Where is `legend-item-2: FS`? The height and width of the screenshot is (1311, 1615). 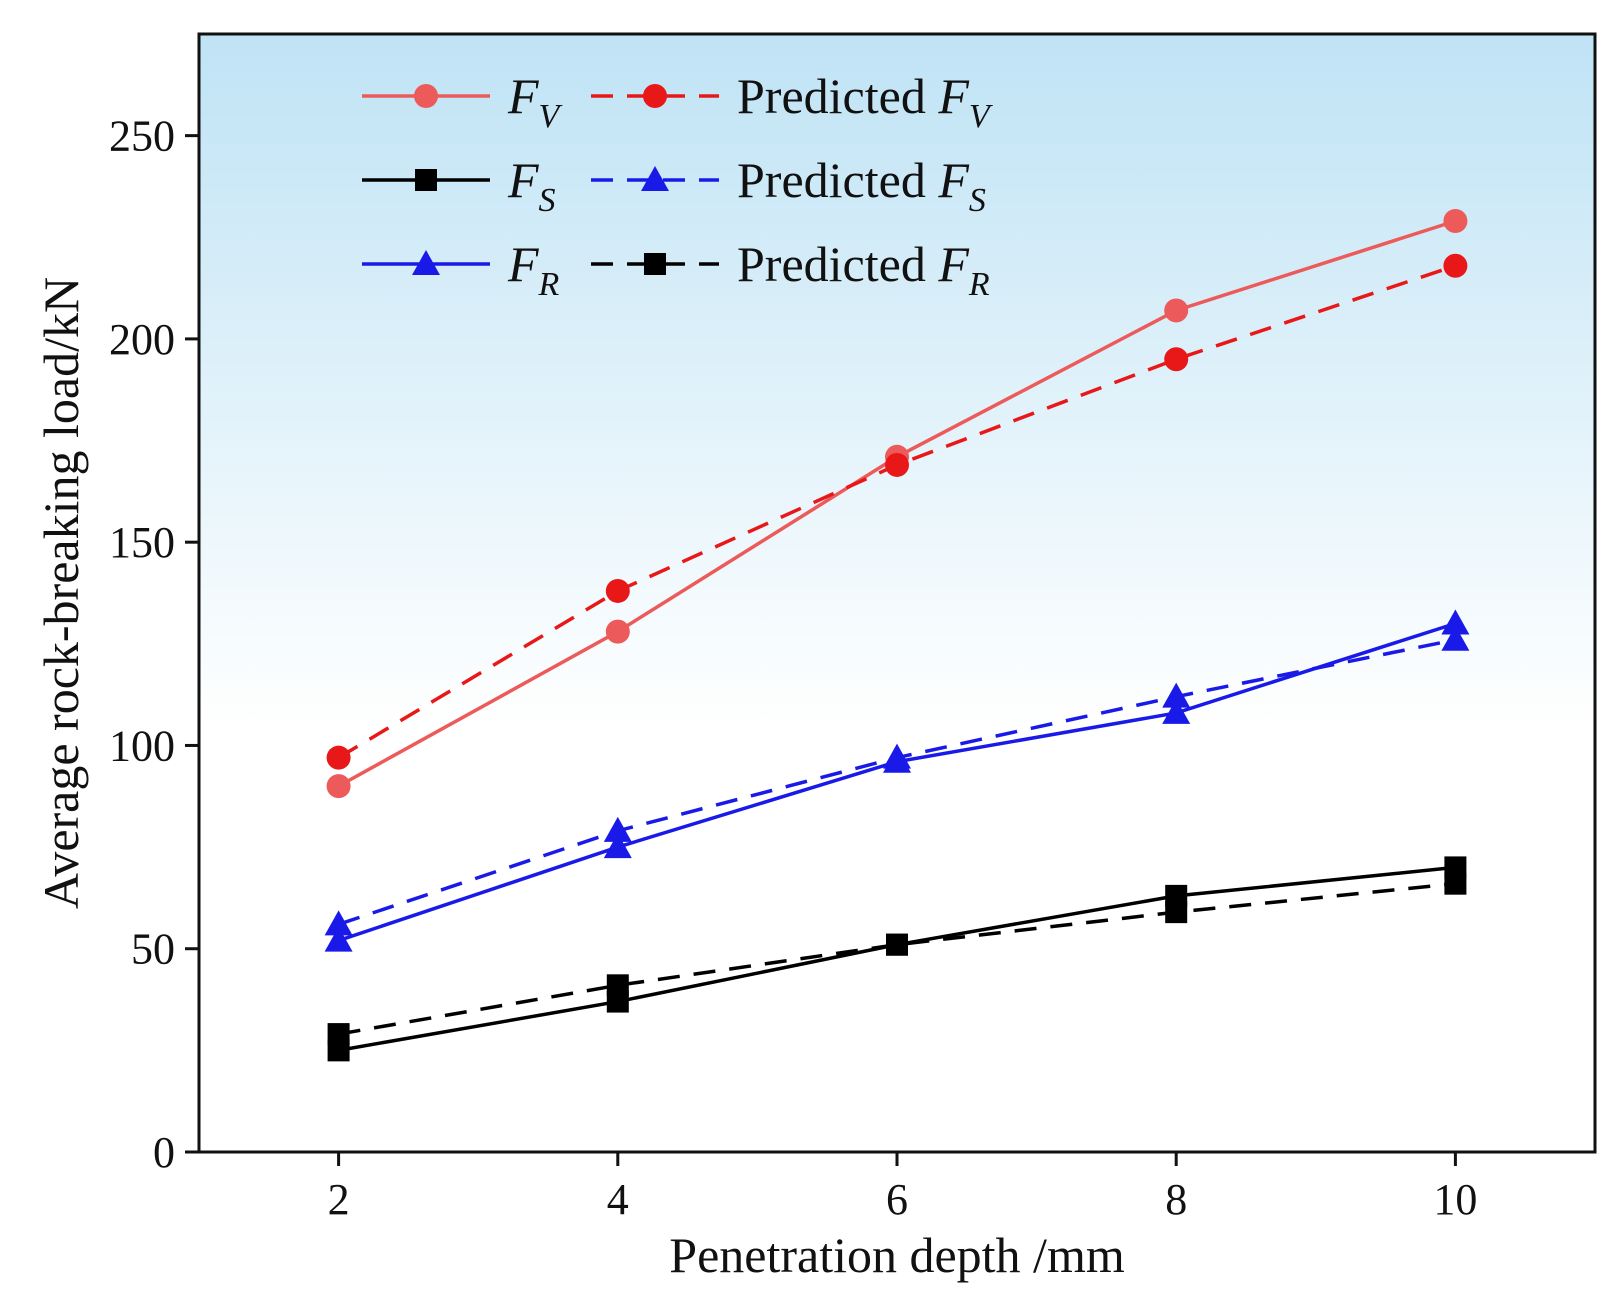
legend-item-2: FS is located at coordinates (459, 185).